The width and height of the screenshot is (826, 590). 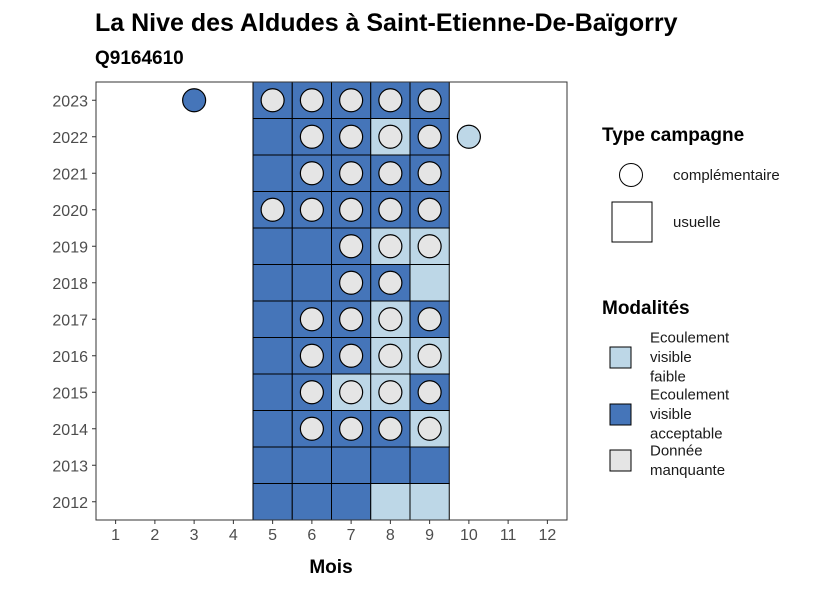 I want to click on x-tick-label: 4, so click(x=233, y=535).